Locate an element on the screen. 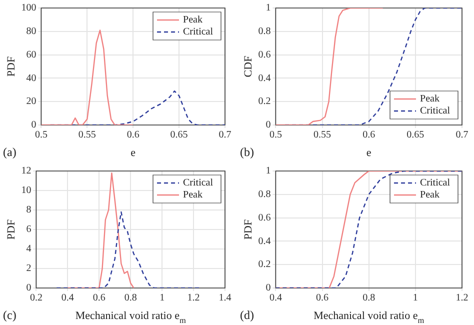 This screenshot has width=474, height=325. y-tick-label: 10 is located at coordinates (26, 190).